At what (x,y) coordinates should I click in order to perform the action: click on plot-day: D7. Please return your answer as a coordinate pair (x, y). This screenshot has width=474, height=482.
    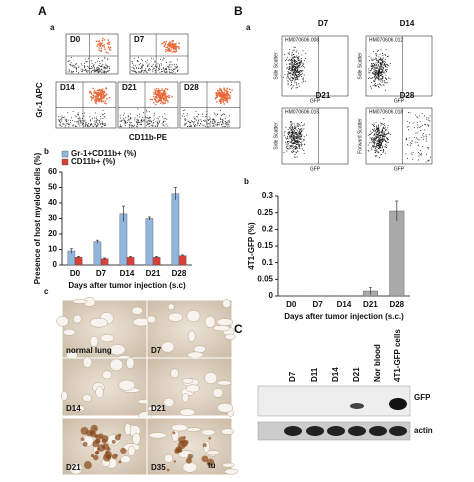
    Looking at the image, I should click on (139, 39).